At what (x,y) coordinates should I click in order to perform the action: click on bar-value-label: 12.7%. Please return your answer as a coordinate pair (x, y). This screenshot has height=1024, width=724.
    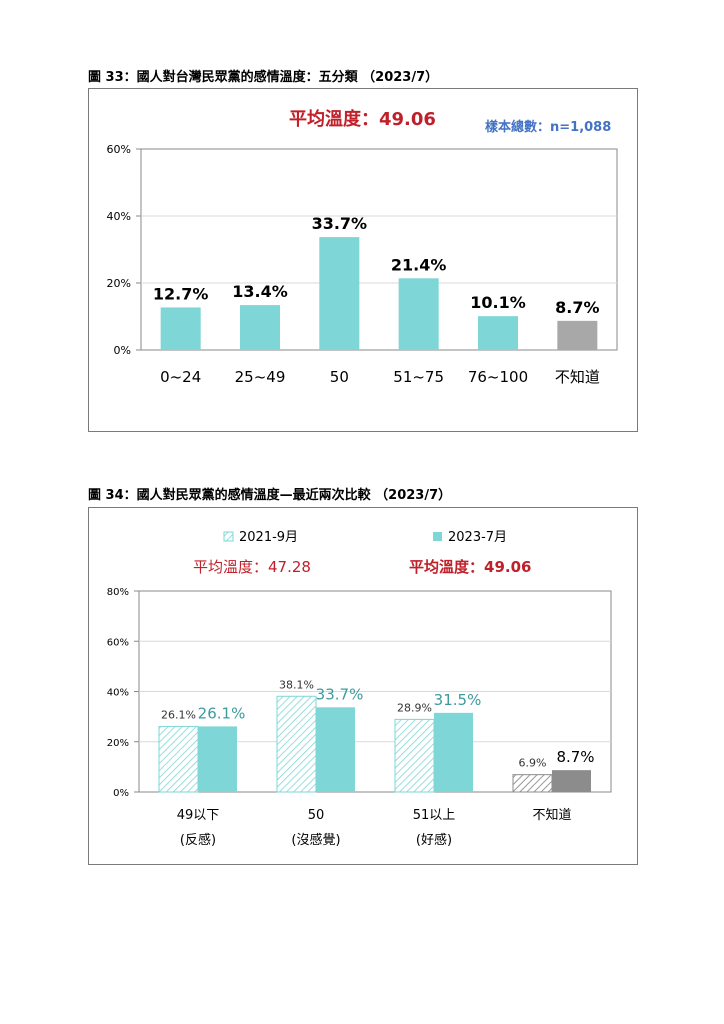
    Looking at the image, I should click on (181, 293).